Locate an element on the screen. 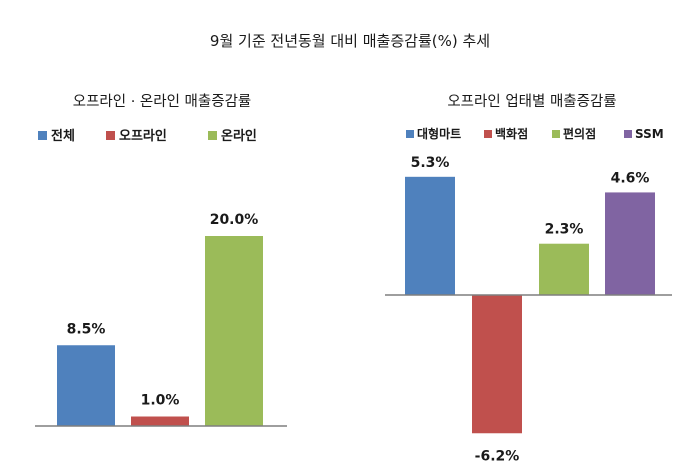  legend-right: 대형마트 백화점 편의점 SSM is located at coordinates (535, 133).